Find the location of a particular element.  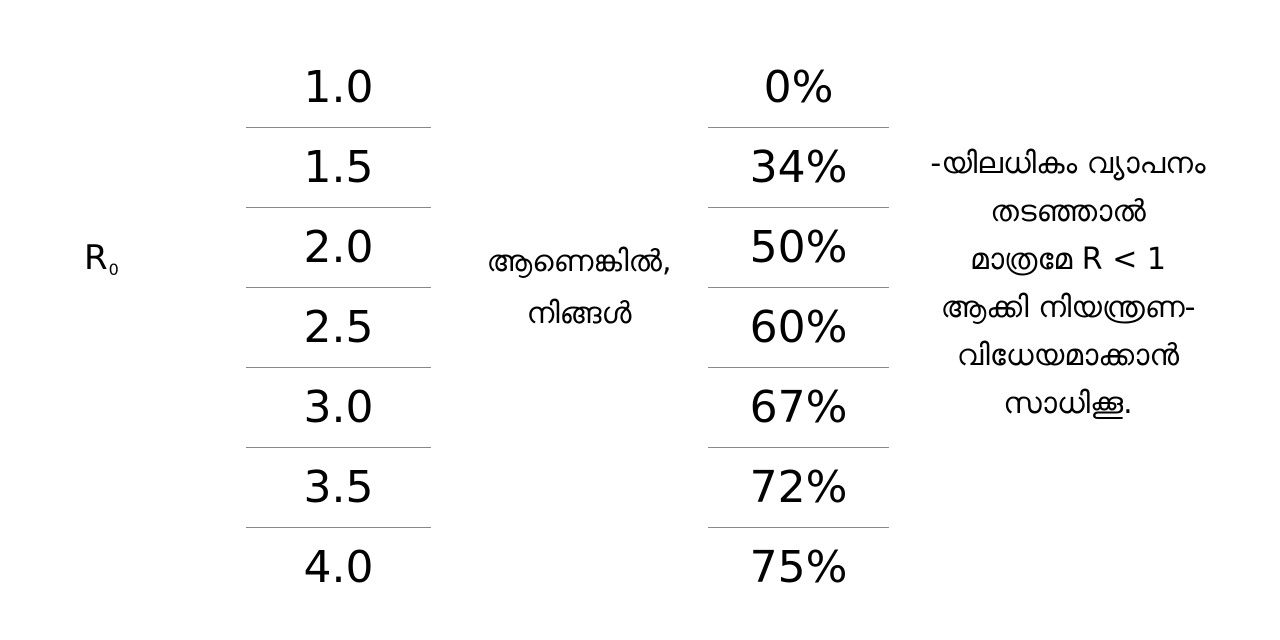

r-value-cell: 2.0 is located at coordinates (338, 248).